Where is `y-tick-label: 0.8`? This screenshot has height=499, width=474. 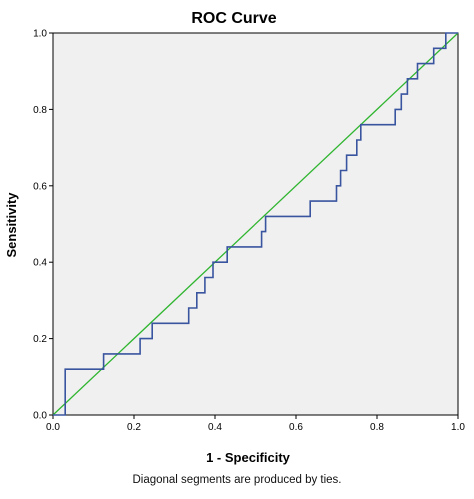
y-tick-label: 0.8 is located at coordinates (40, 110).